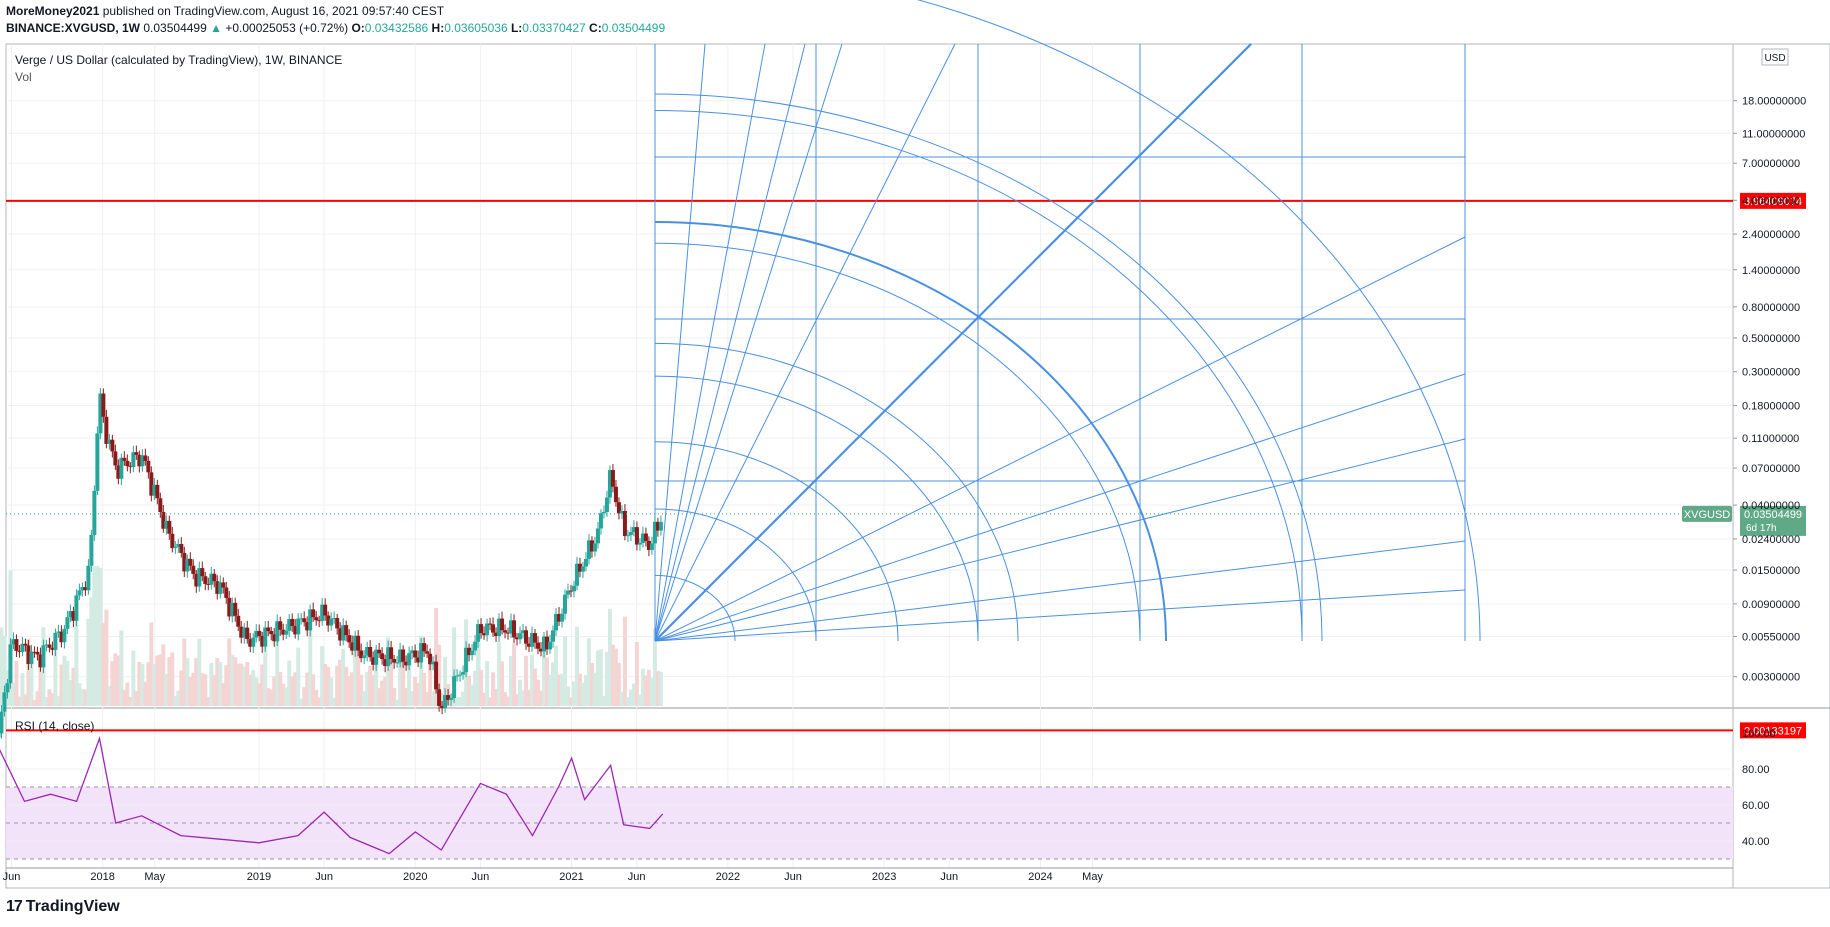 This screenshot has width=1830, height=927. I want to click on price-tick-label: 0.01500000, so click(1771, 571).